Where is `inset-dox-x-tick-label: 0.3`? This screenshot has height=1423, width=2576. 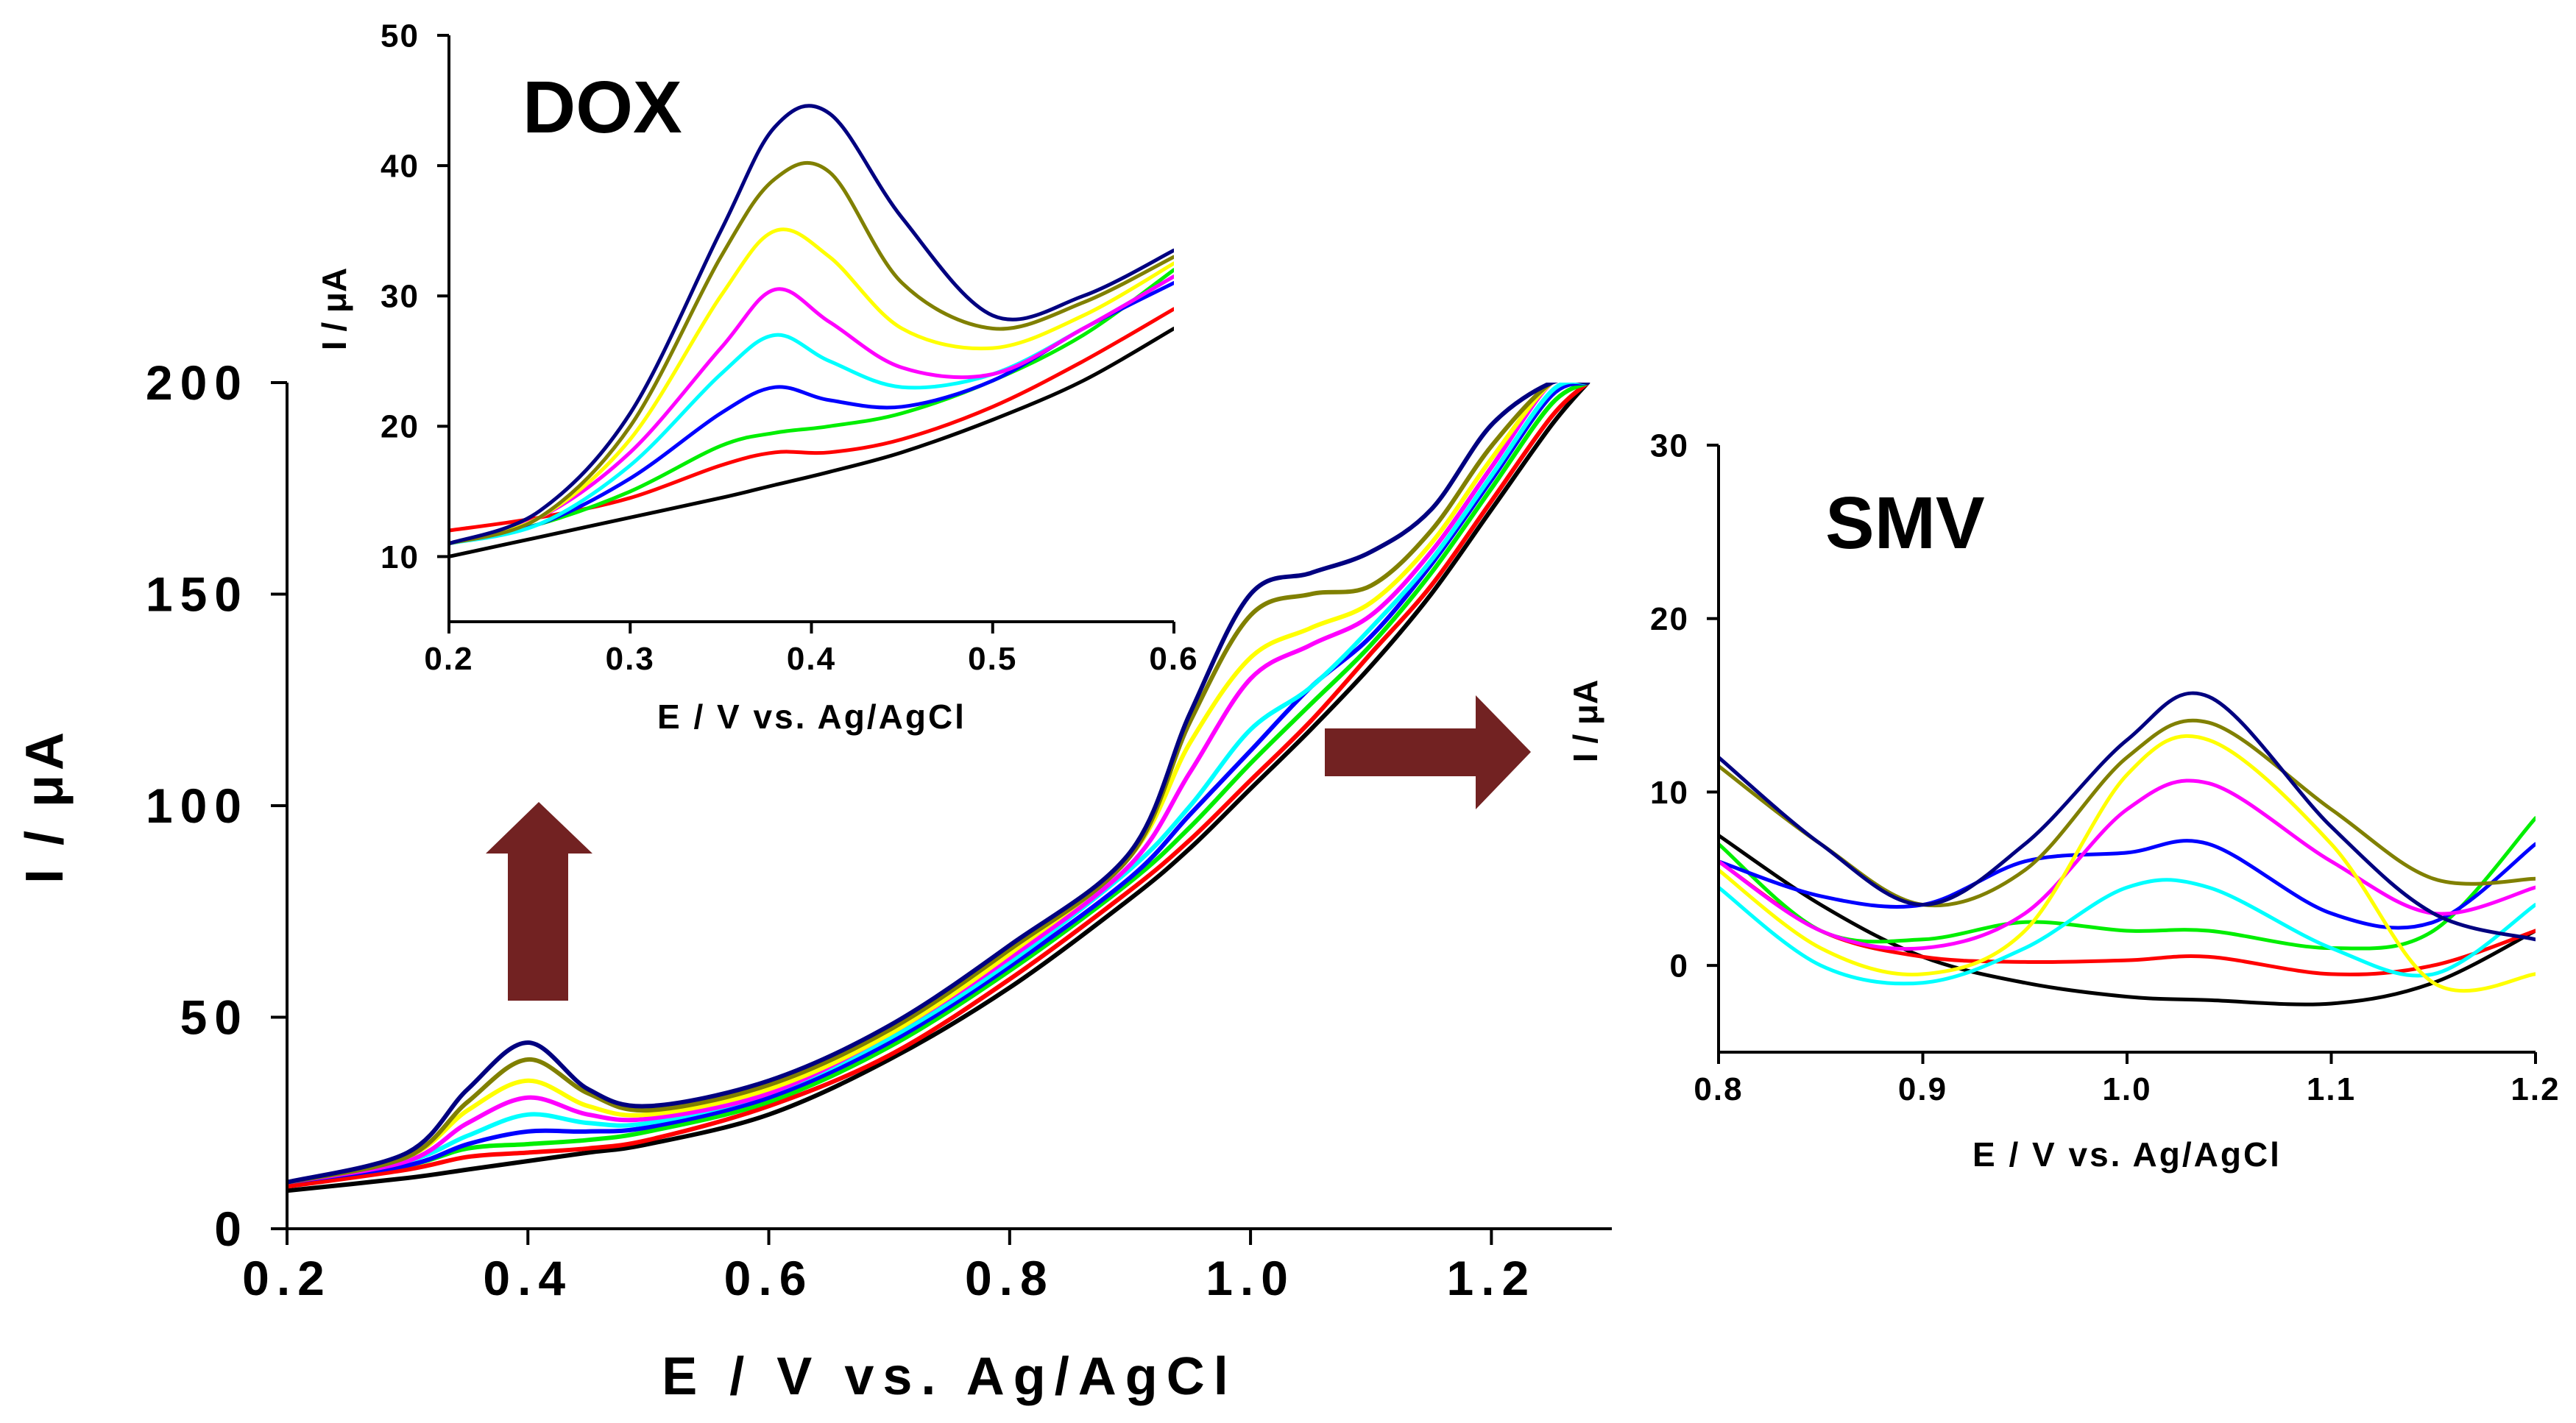 inset-dox-x-tick-label: 0.3 is located at coordinates (630, 659).